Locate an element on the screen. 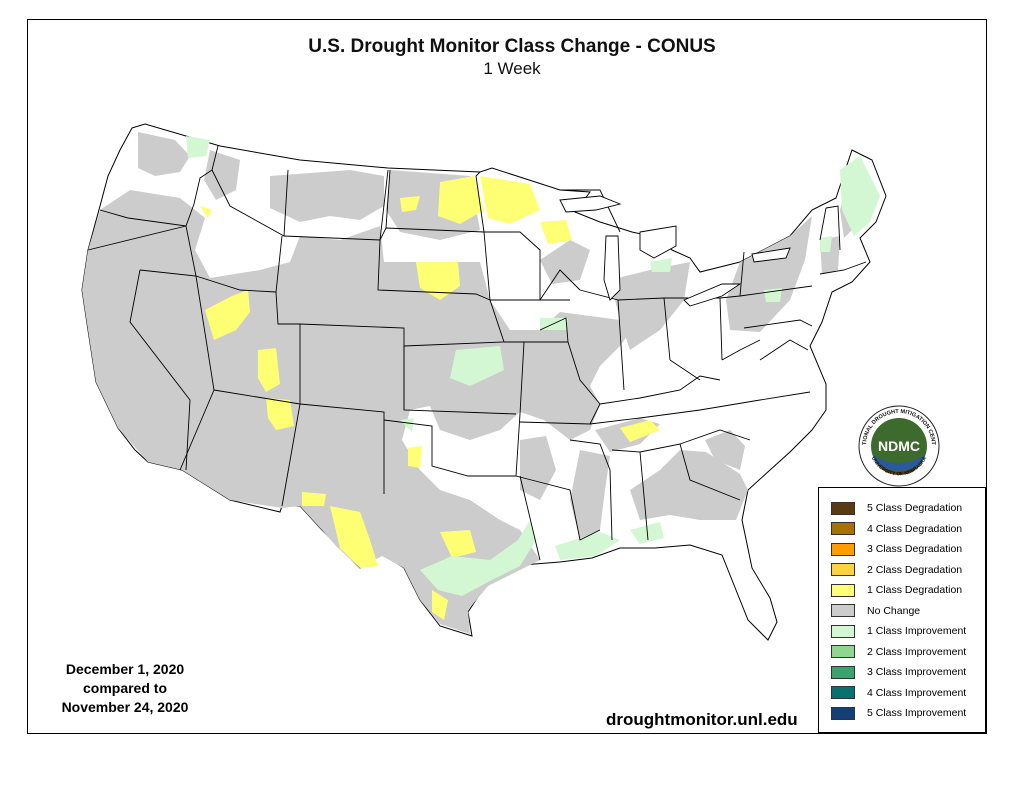  previous-date: November 24, 2020 is located at coordinates (125, 707).